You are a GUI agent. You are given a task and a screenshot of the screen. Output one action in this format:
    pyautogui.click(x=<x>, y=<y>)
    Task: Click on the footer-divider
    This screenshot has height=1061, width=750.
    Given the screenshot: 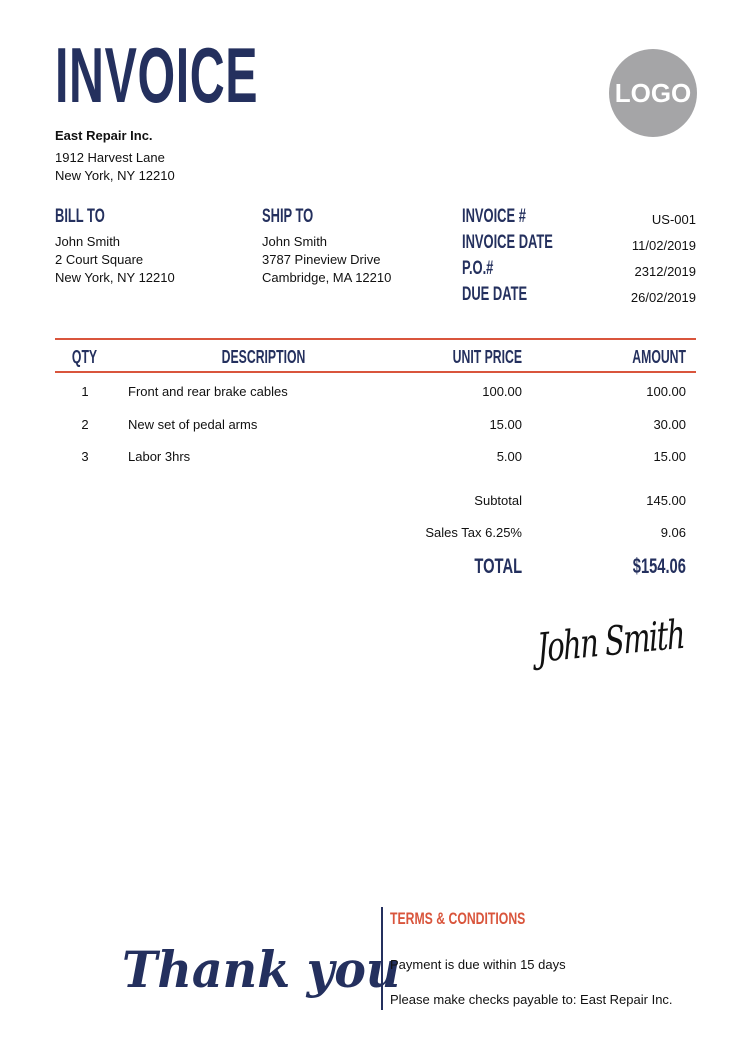 What is the action you would take?
    pyautogui.click(x=382, y=958)
    